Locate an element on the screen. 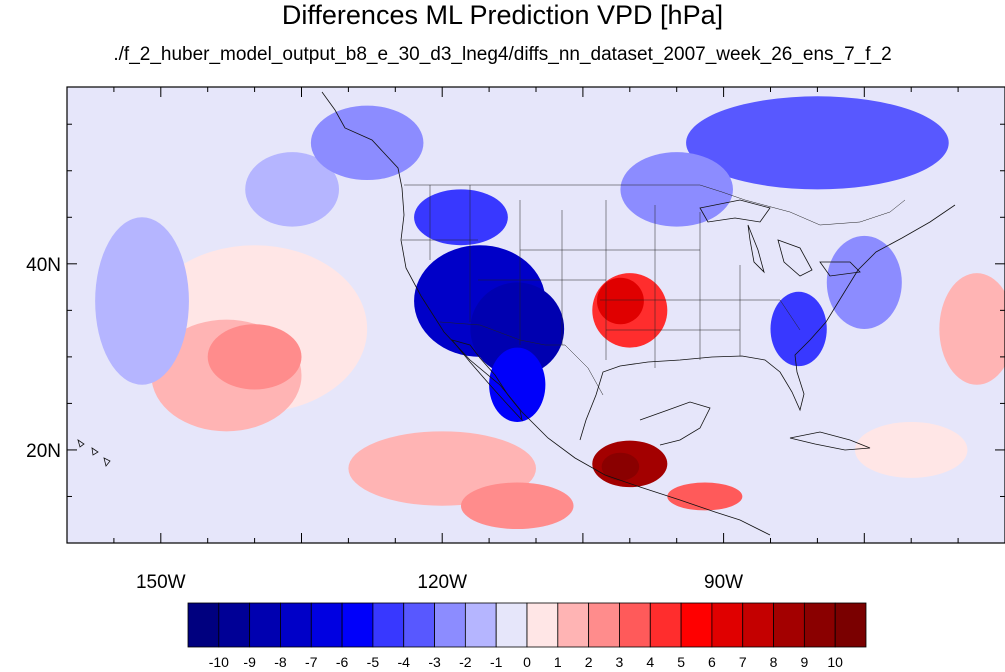 The width and height of the screenshot is (1005, 672). colorbar-label: -4 is located at coordinates (404, 662).